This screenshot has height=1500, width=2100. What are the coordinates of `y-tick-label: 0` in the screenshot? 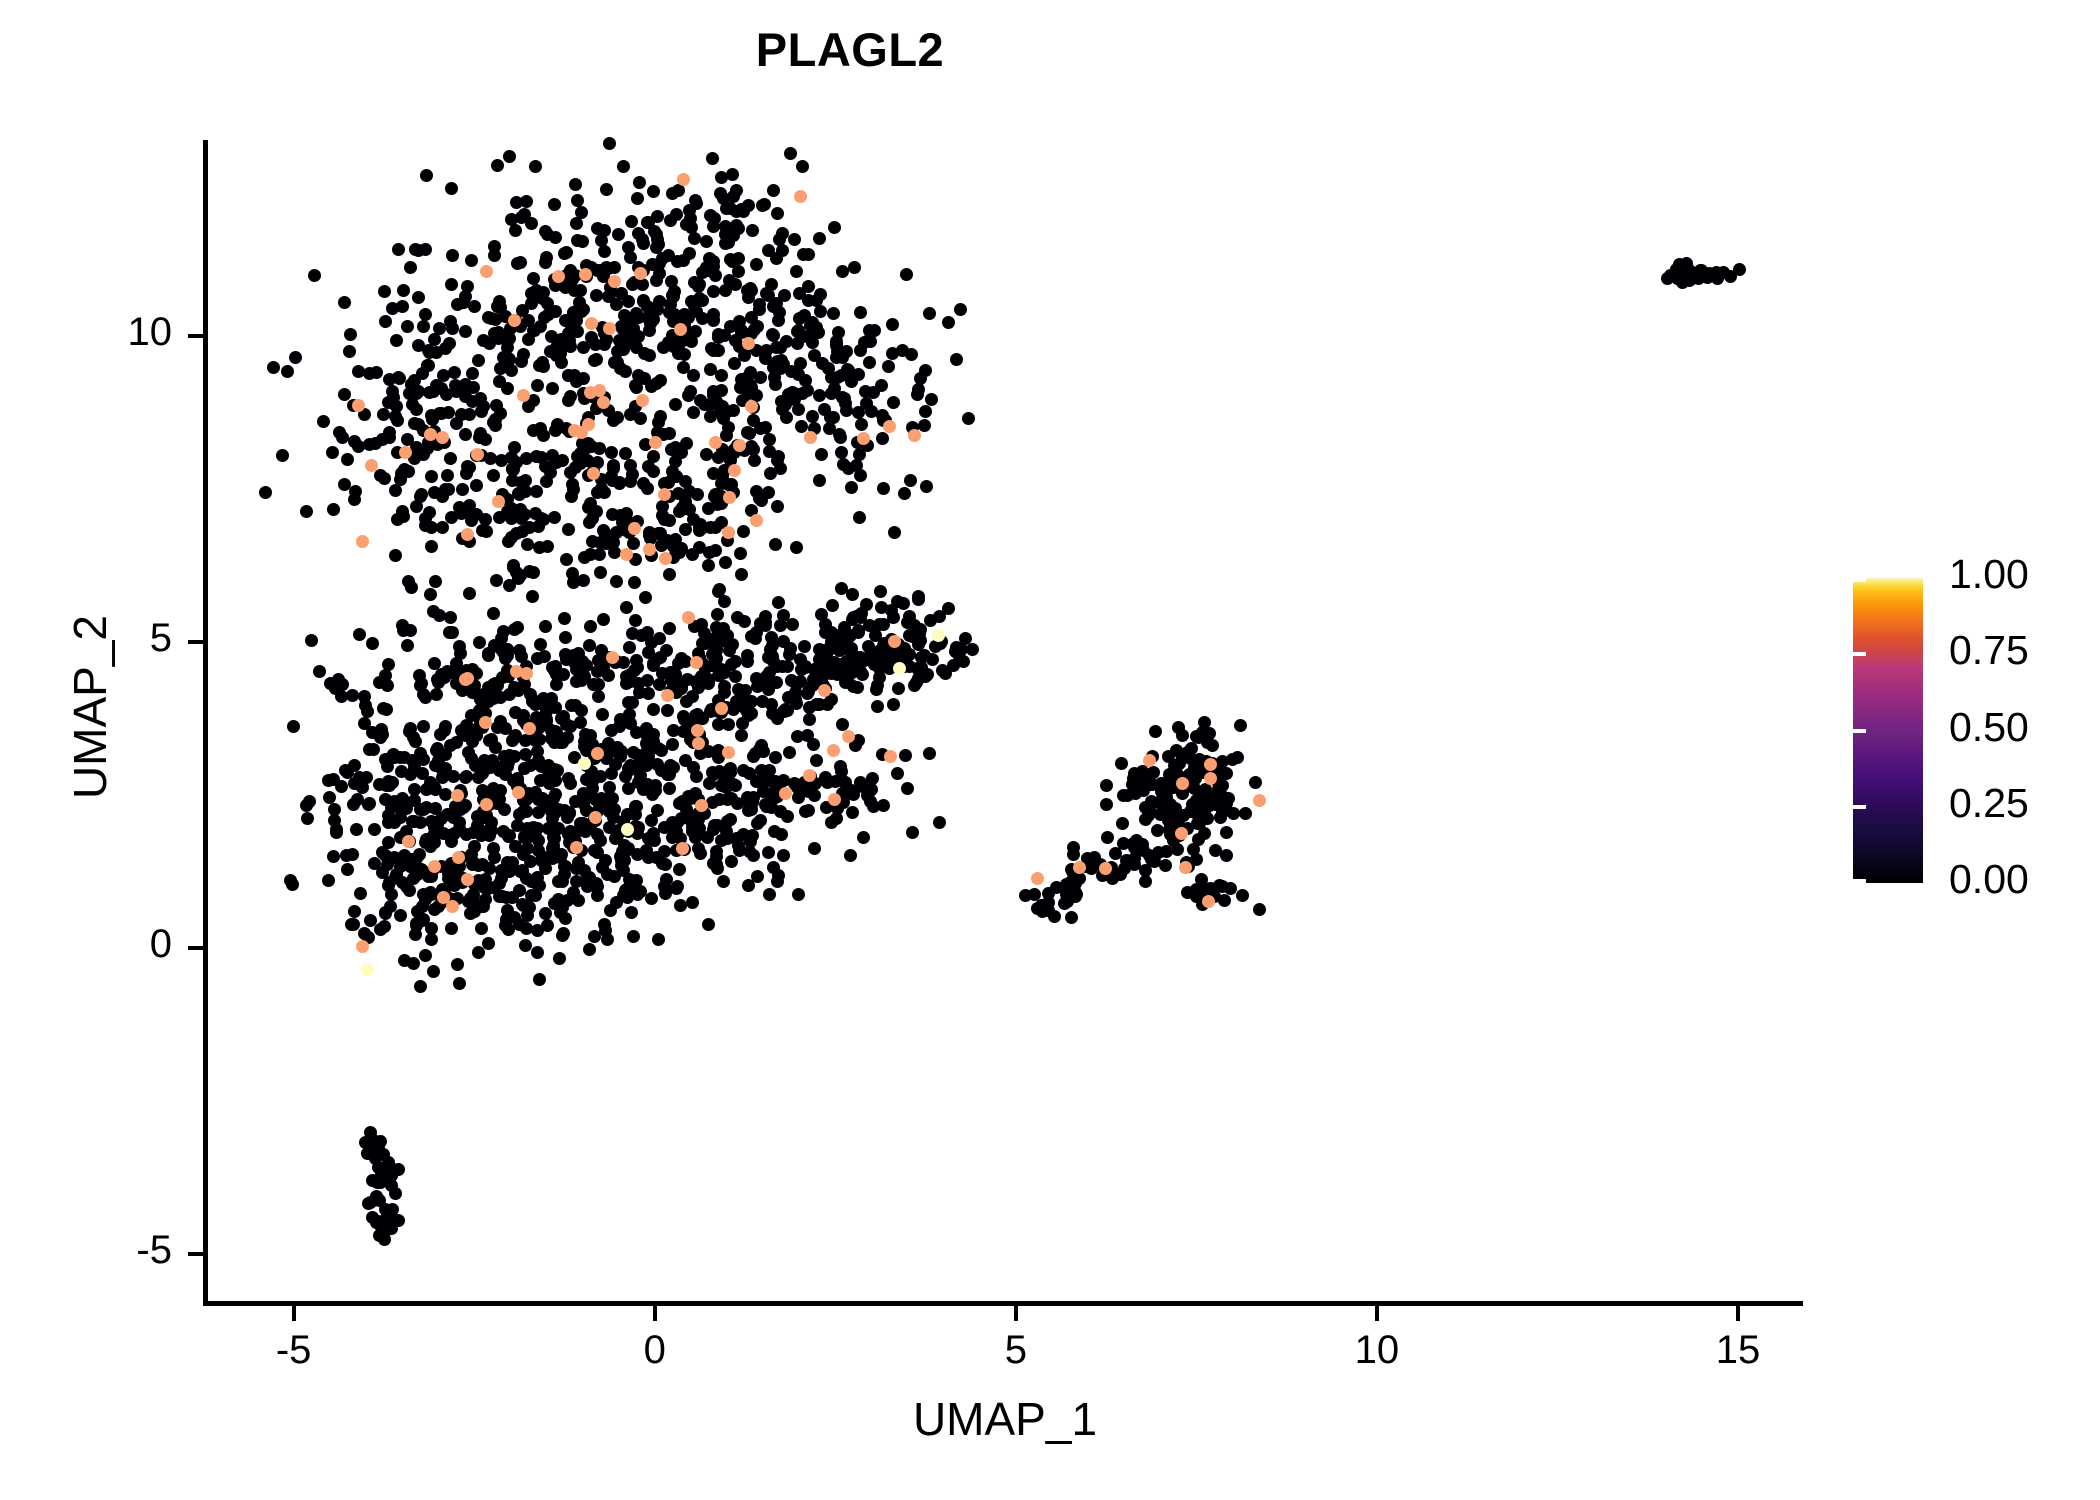 It's located at (160, 943).